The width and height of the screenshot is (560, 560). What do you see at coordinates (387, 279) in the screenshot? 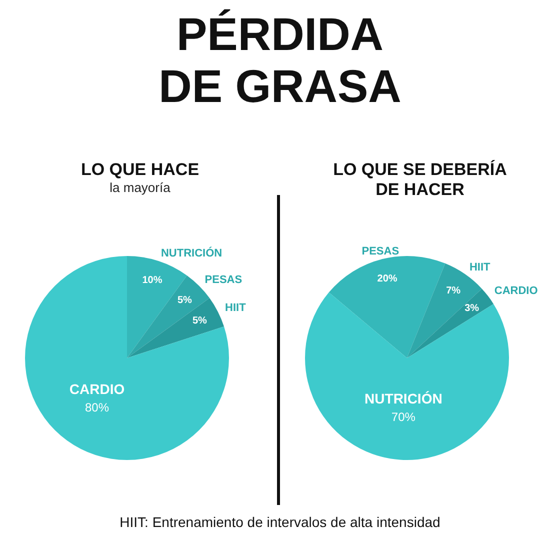
I see `data-label: 20%` at bounding box center [387, 279].